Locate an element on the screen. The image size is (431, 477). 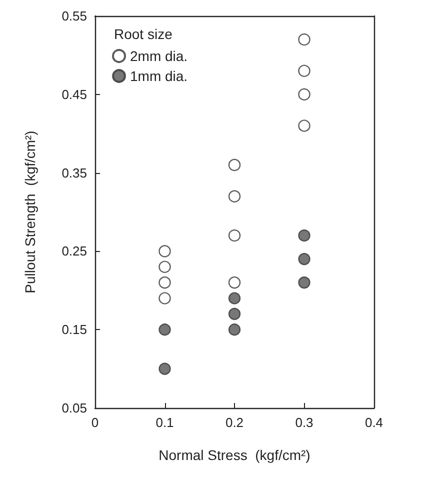
x-tick-label: 0.4 is located at coordinates (374, 422).